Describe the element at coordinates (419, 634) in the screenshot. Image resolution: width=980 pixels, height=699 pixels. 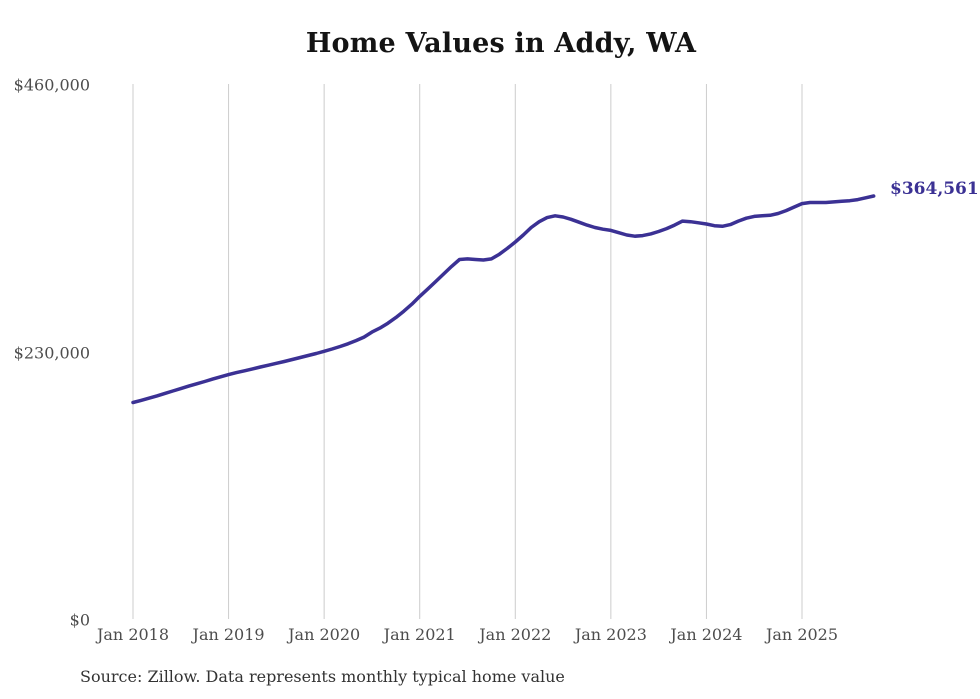
I see `x-tick-label: Jan 2021` at that location.